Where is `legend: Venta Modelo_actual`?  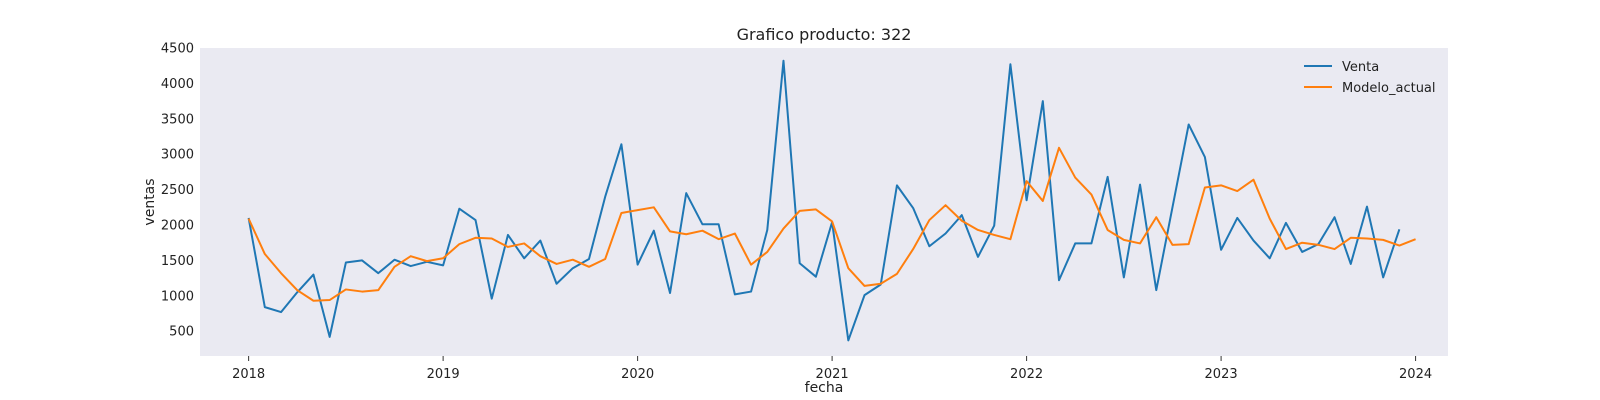
legend: Venta Modelo_actual is located at coordinates (1370, 78).